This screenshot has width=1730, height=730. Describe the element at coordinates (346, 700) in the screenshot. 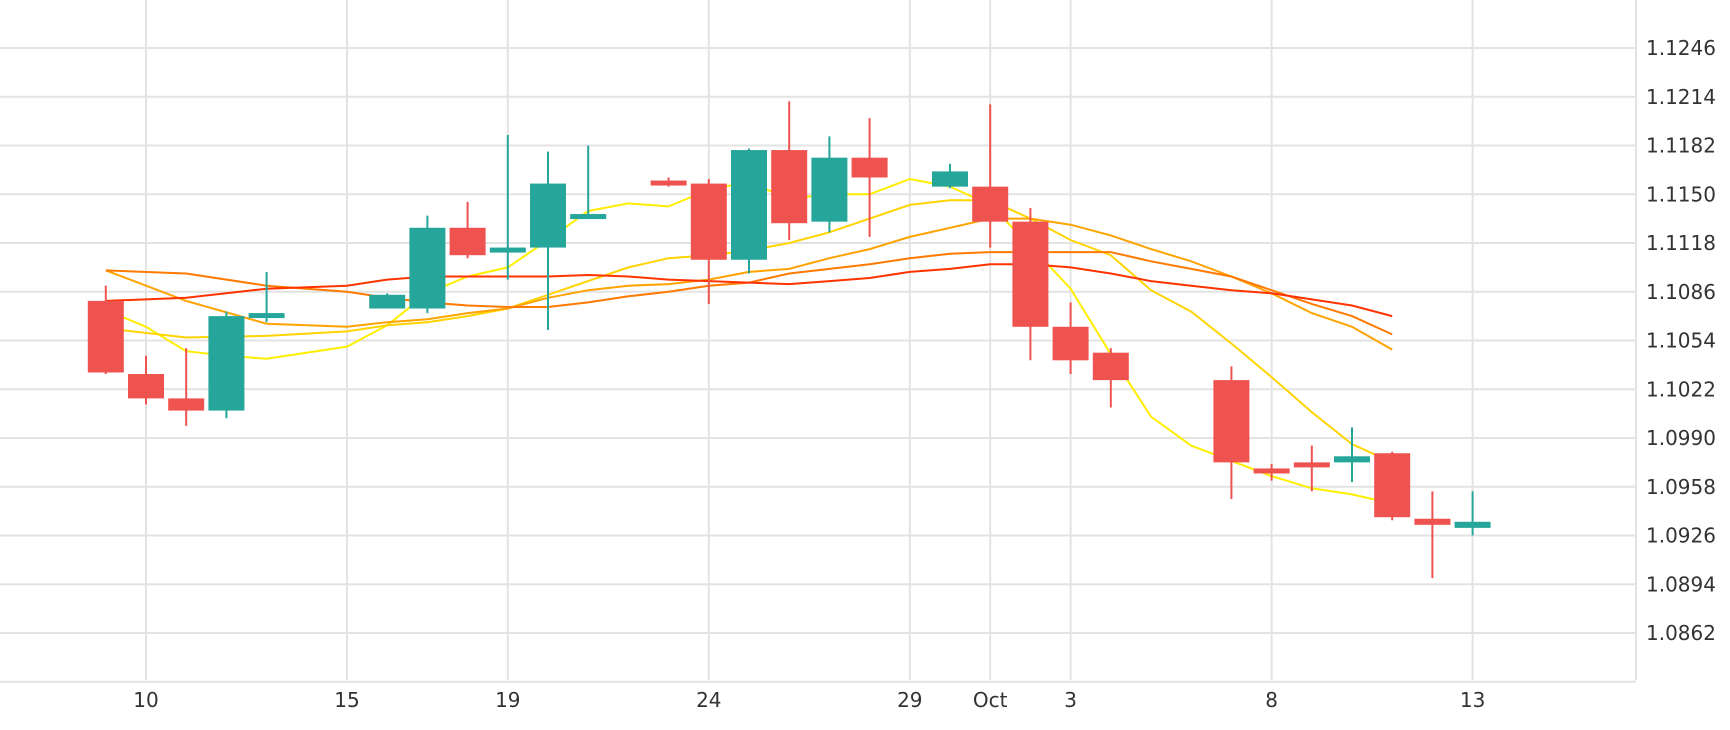

I see `date-tick-label: 15` at that location.